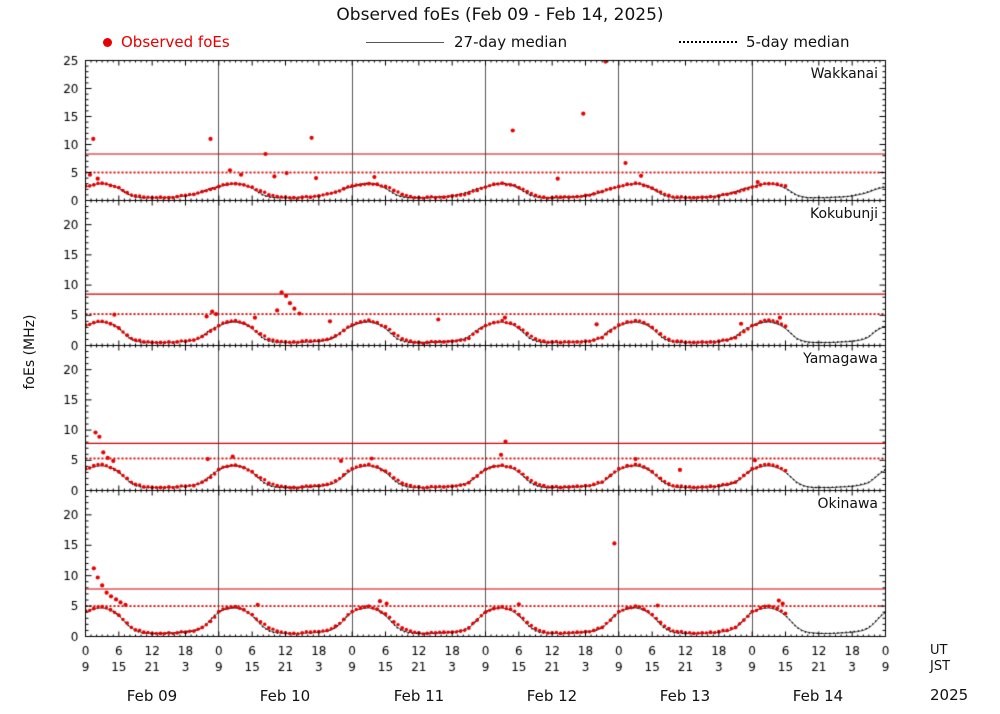 The width and height of the screenshot is (1000, 714). I want to click on chart-title: Observed foEs (Feb 09 - Feb 14, 2025), so click(500, 15).